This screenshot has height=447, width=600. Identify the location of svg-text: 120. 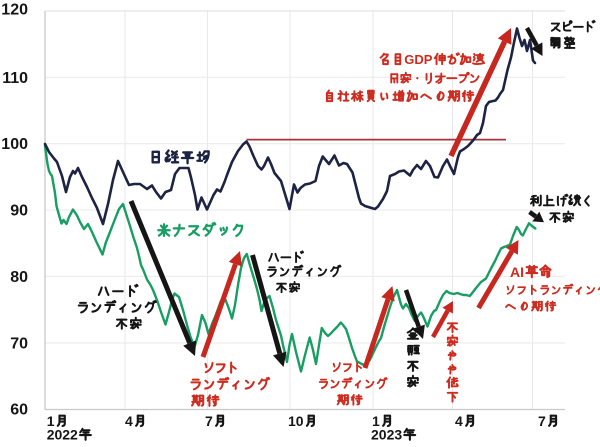
(14, 10).